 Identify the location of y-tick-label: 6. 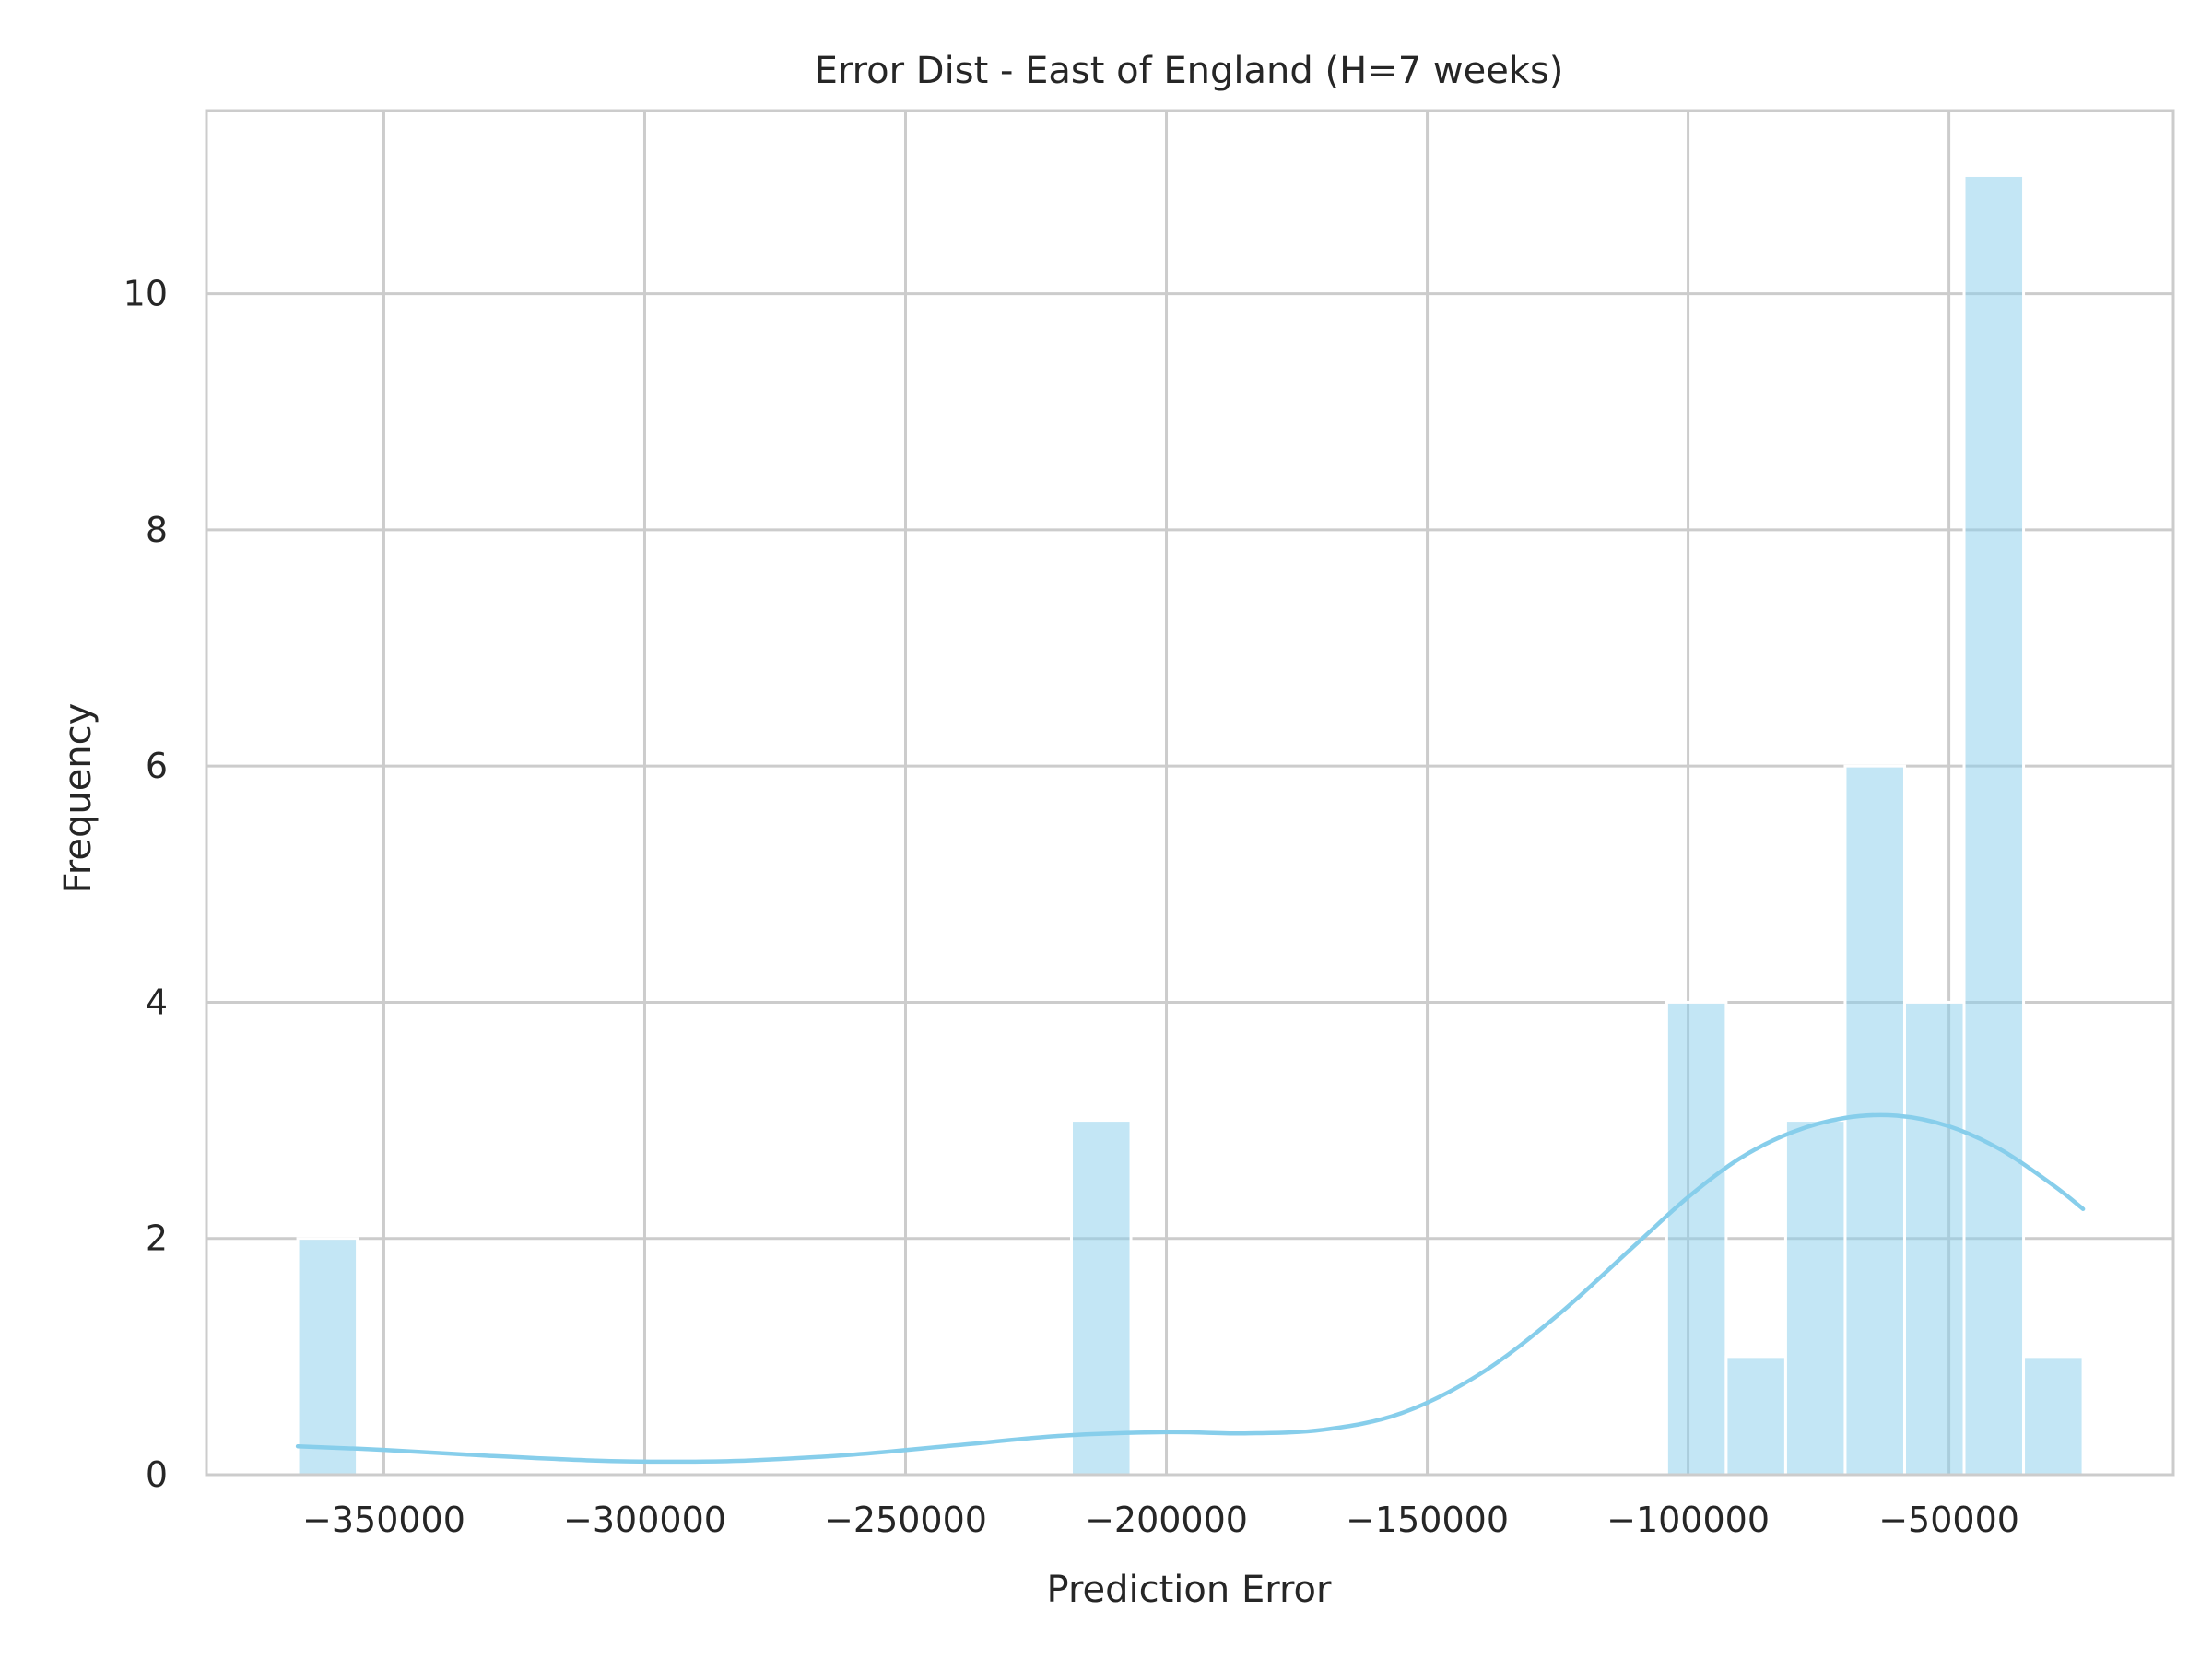
(157, 766).